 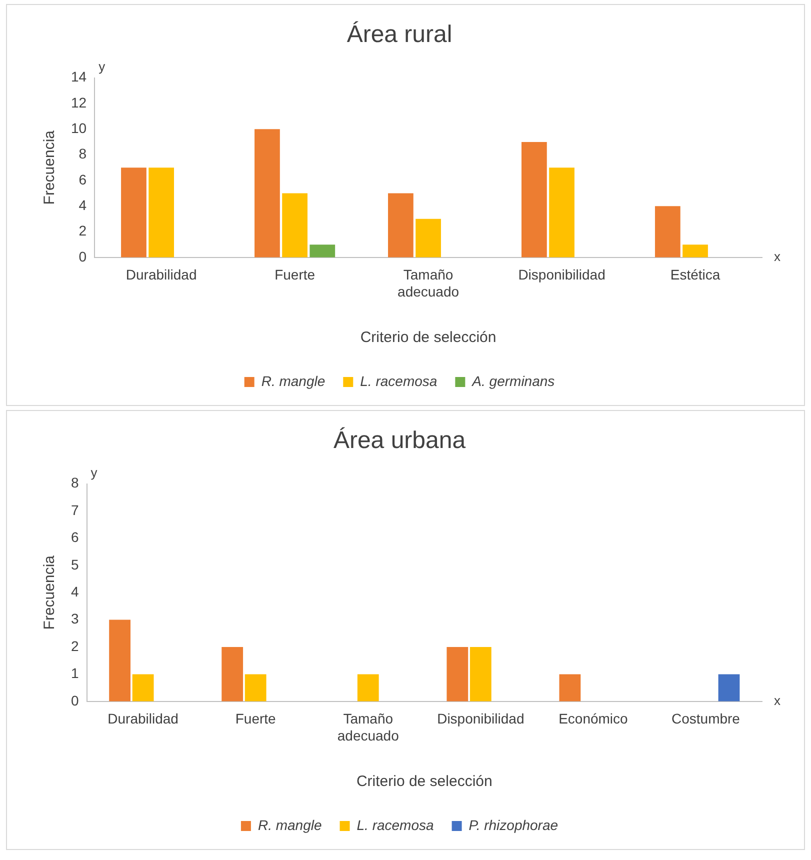 What do you see at coordinates (593, 718) in the screenshot?
I see `x-tick-label: Económico` at bounding box center [593, 718].